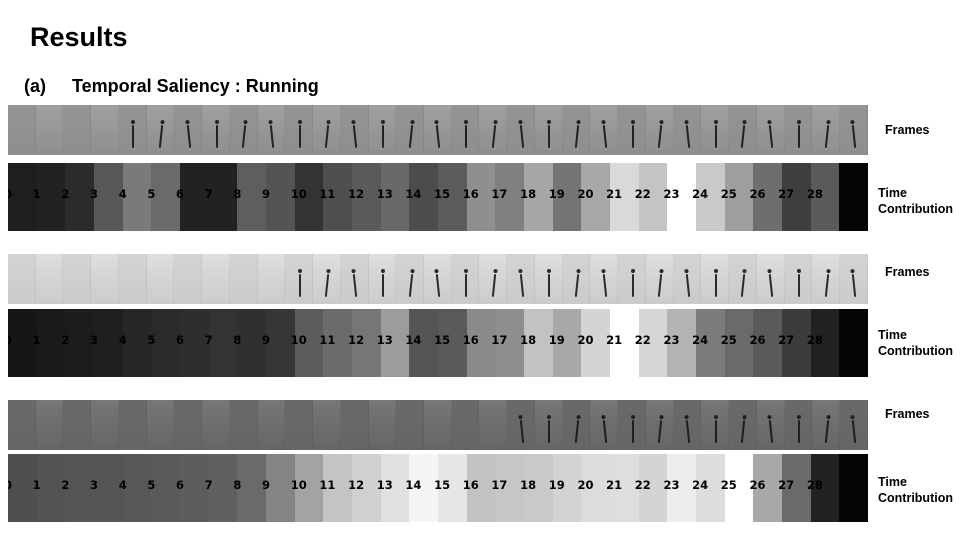 The height and width of the screenshot is (540, 960). What do you see at coordinates (356, 340) in the screenshot?
I see `frame-index-label: 12` at bounding box center [356, 340].